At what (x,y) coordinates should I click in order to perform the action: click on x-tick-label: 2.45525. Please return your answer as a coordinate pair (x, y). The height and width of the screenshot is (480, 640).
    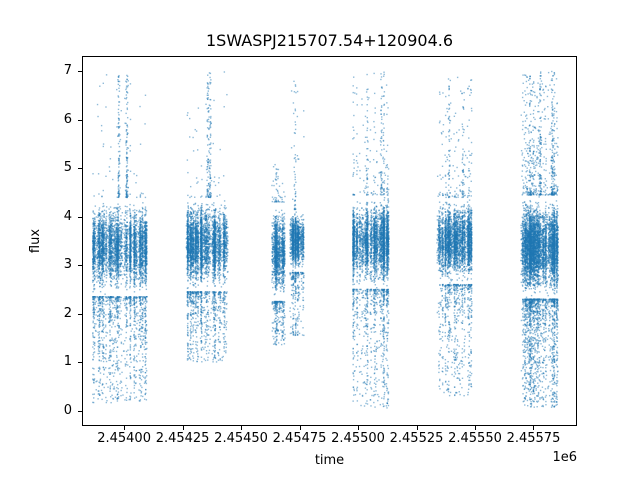
    Looking at the image, I should click on (416, 438).